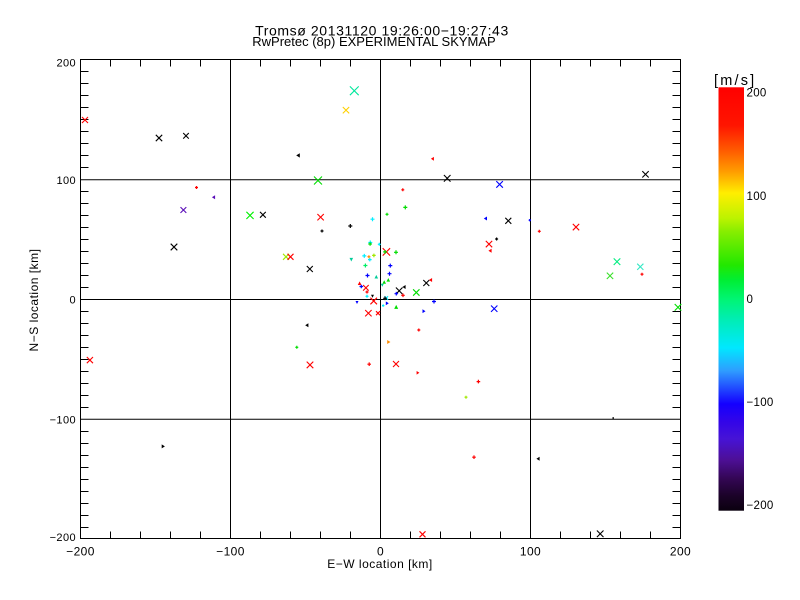  What do you see at coordinates (735, 81) in the screenshot?
I see `svg-text: [m/s]` at bounding box center [735, 81].